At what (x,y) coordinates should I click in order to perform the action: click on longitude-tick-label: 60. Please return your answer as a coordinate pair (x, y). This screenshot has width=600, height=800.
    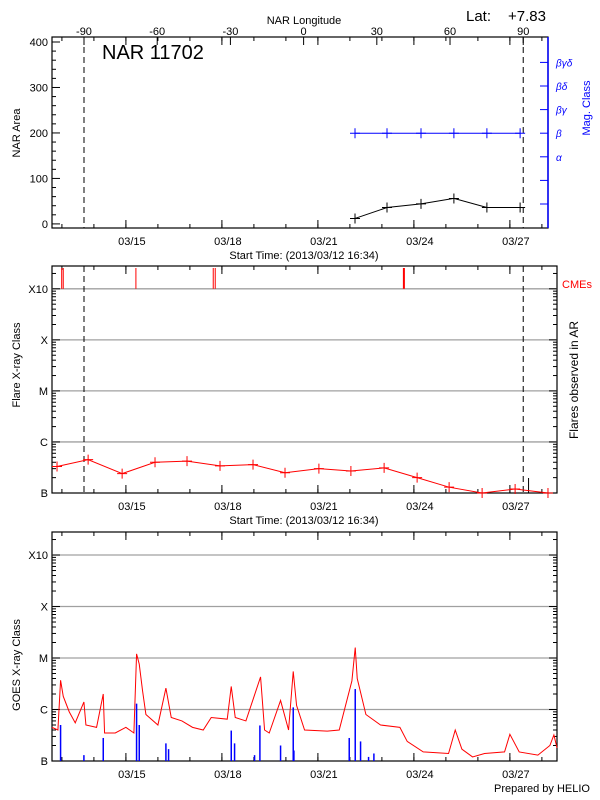
    Looking at the image, I should click on (450, 32).